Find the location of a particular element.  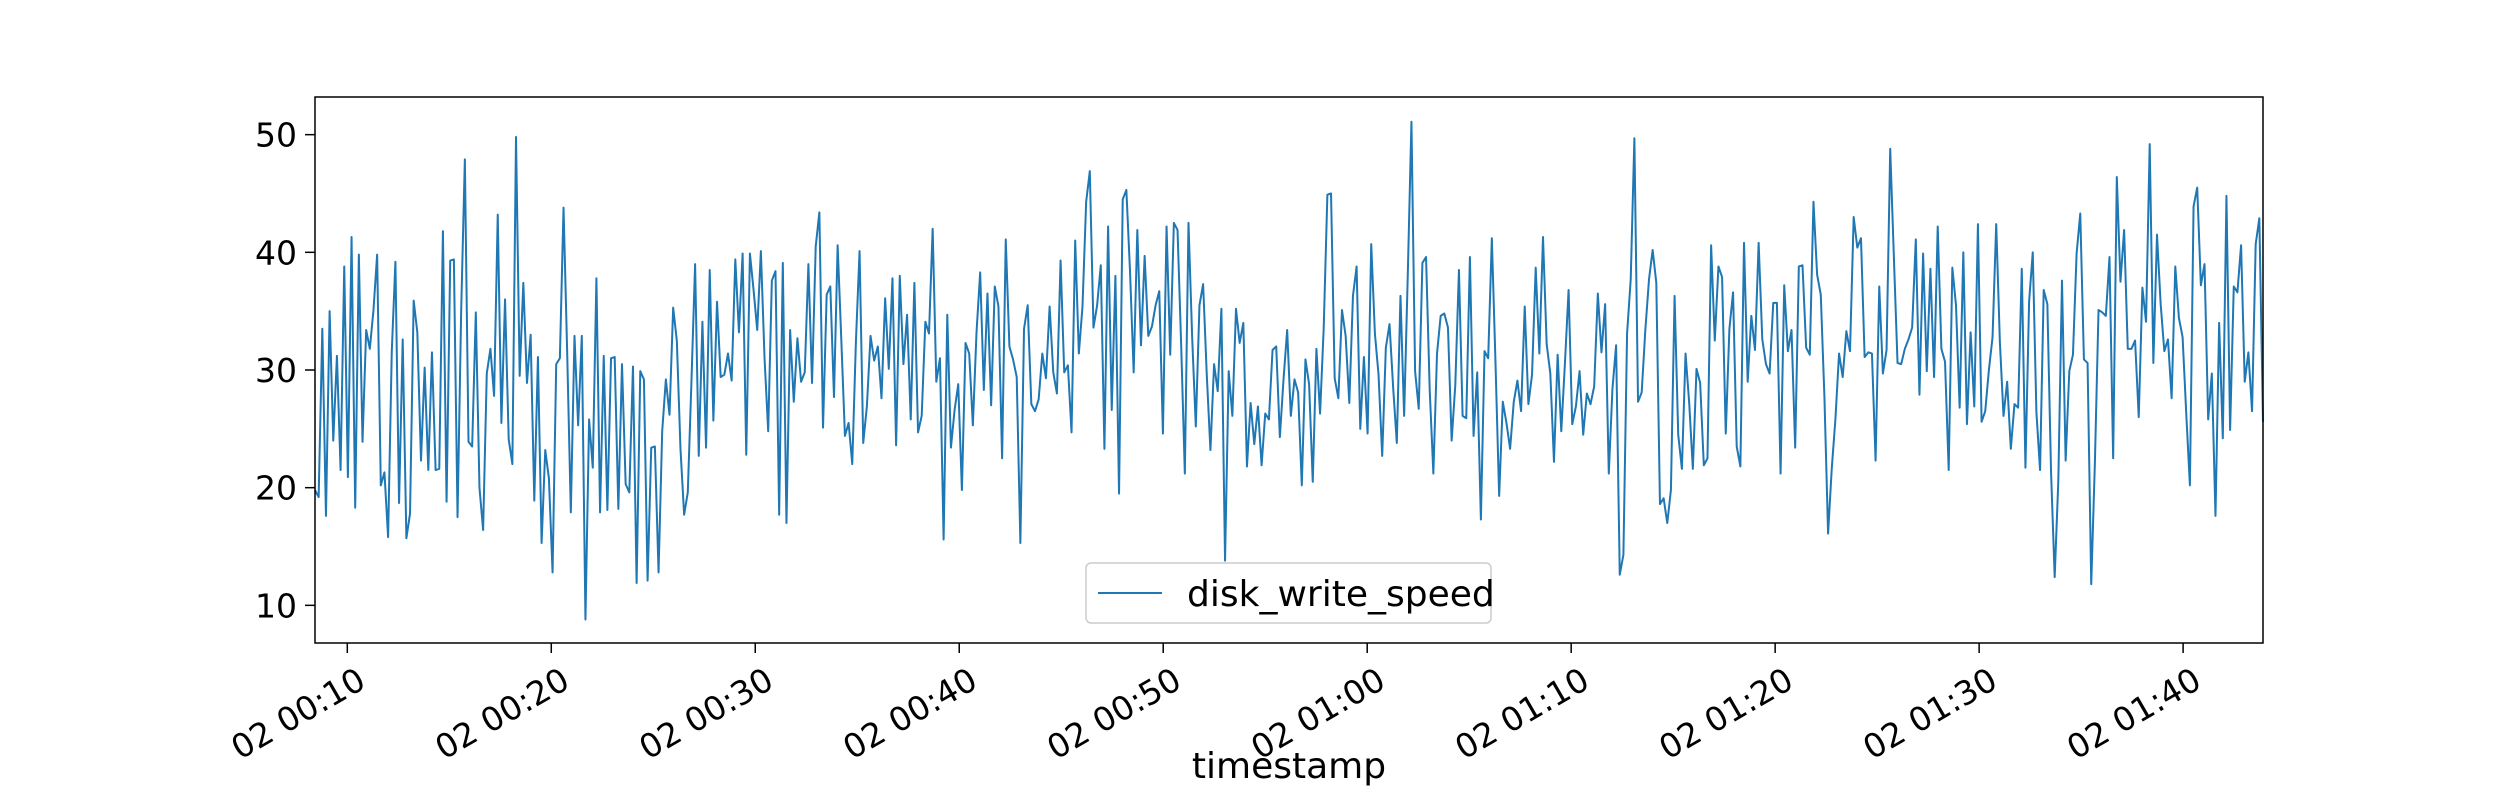

x-tick-label: 02 01:20 is located at coordinates (1725, 714).